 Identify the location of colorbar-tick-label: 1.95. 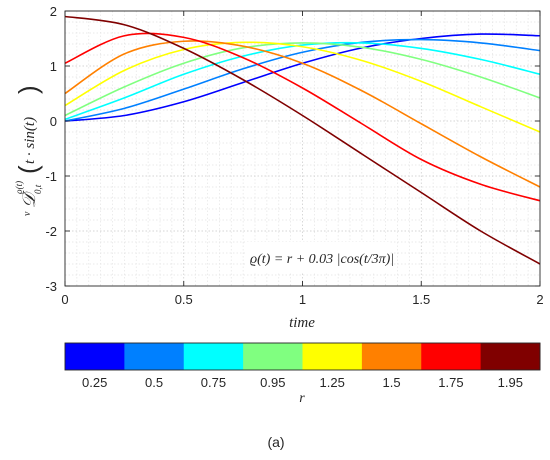
(510, 382).